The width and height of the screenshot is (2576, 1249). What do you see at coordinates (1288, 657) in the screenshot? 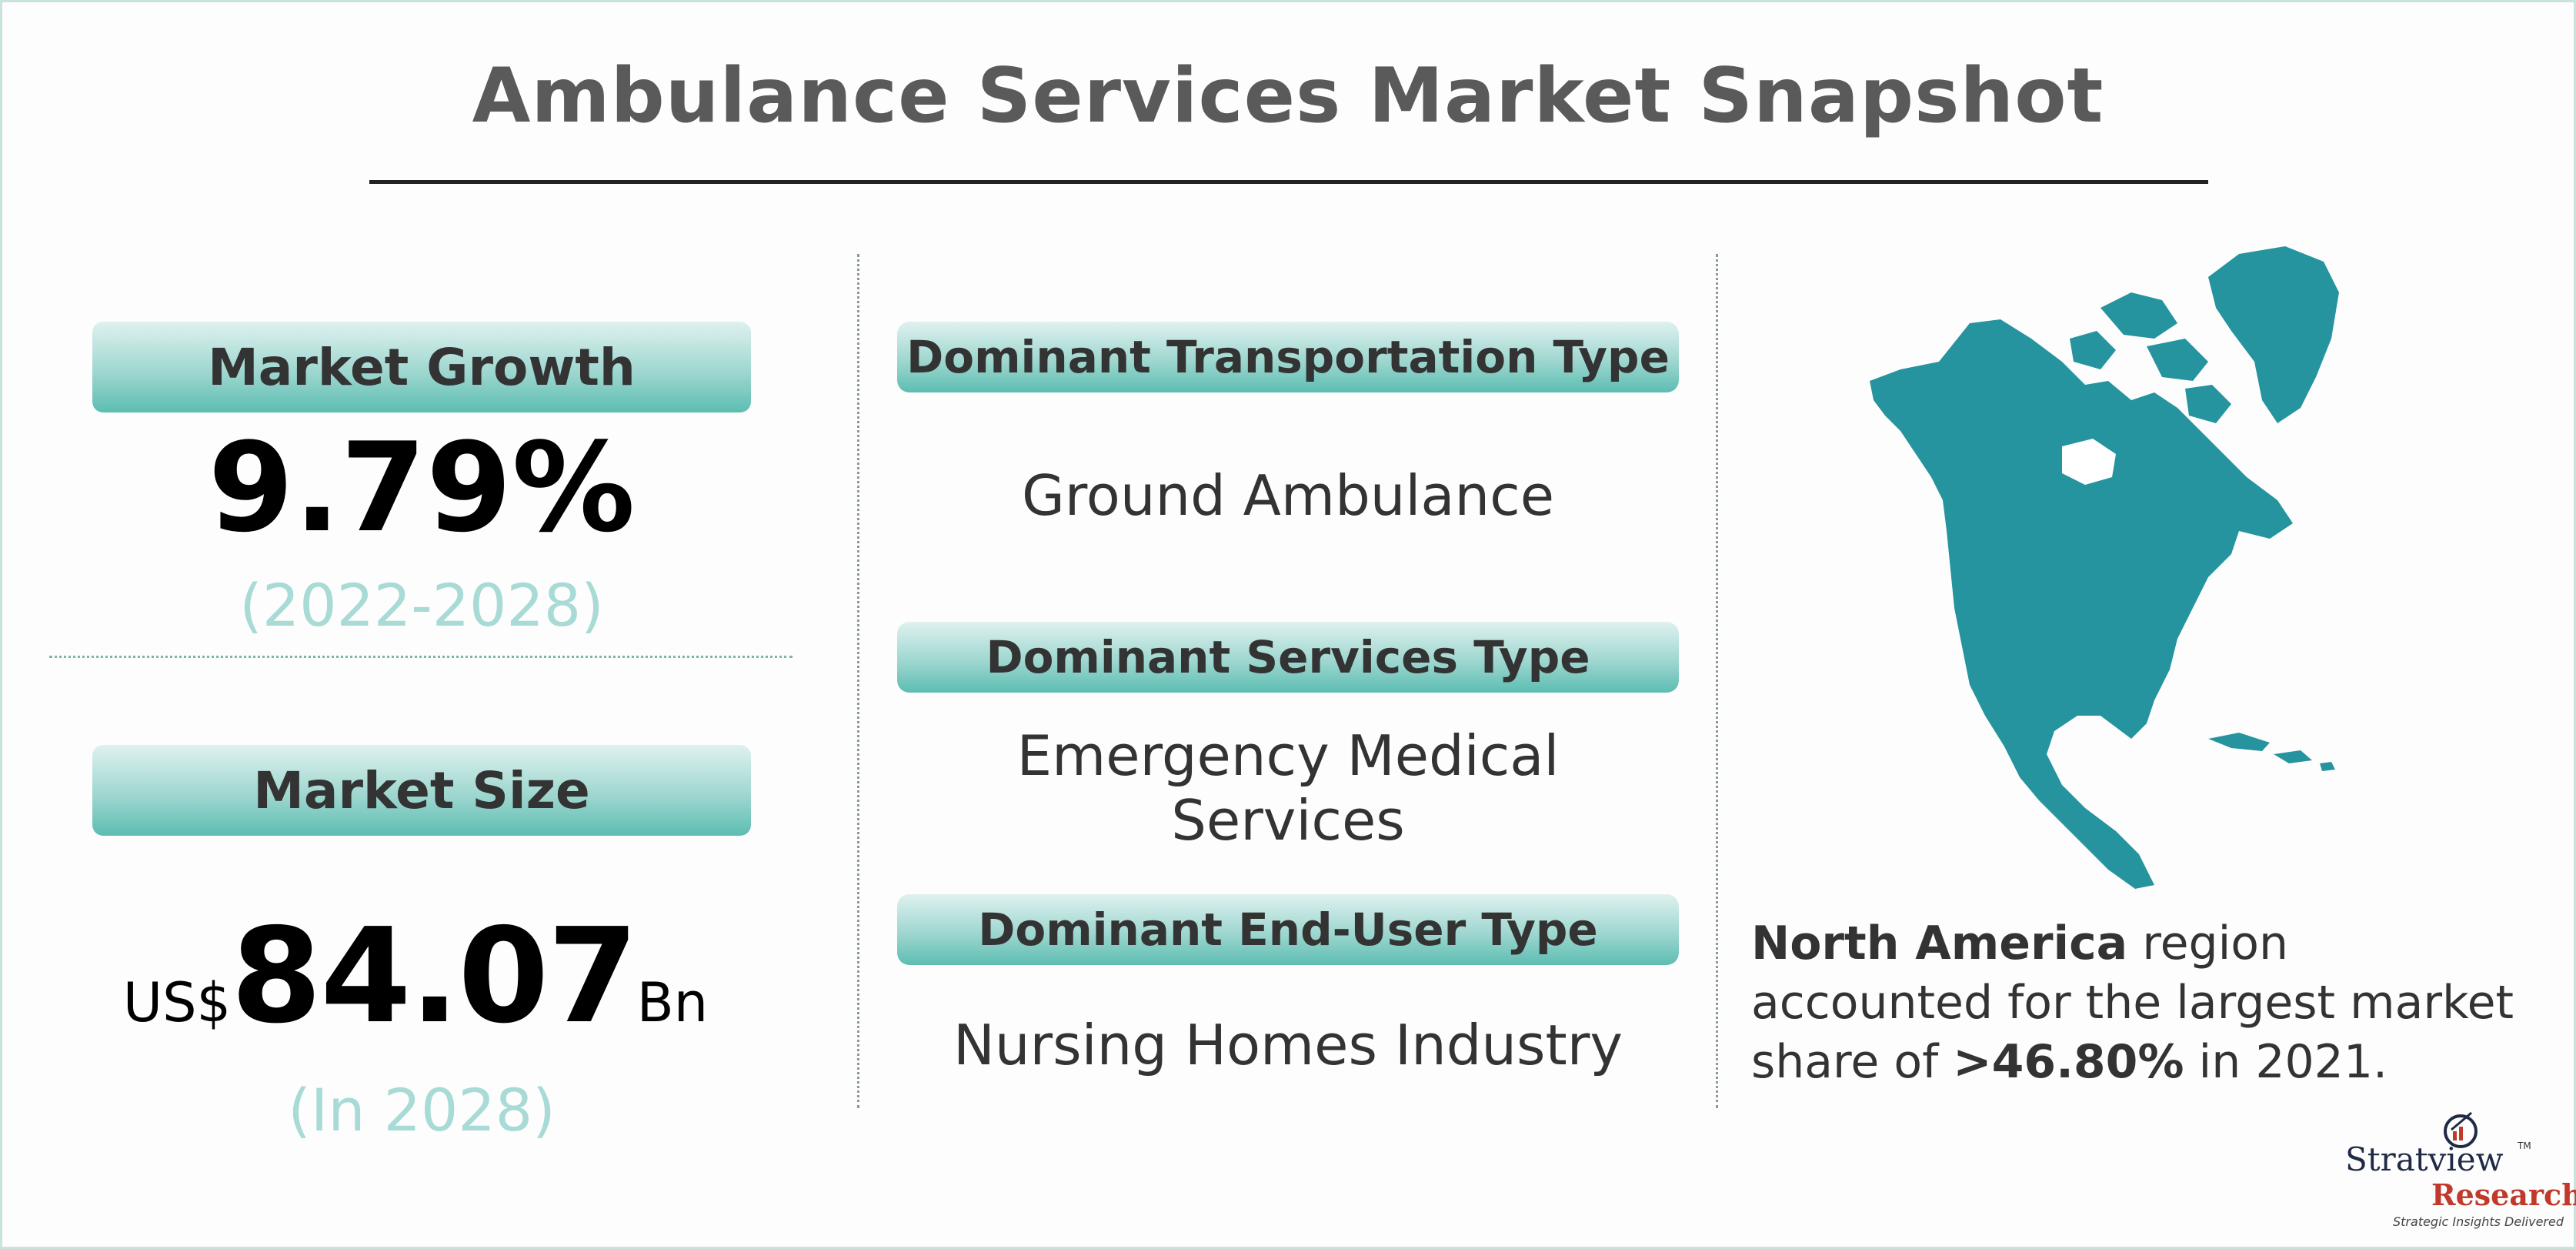
I see `dominant-services-label: Dominant Services Type` at bounding box center [1288, 657].